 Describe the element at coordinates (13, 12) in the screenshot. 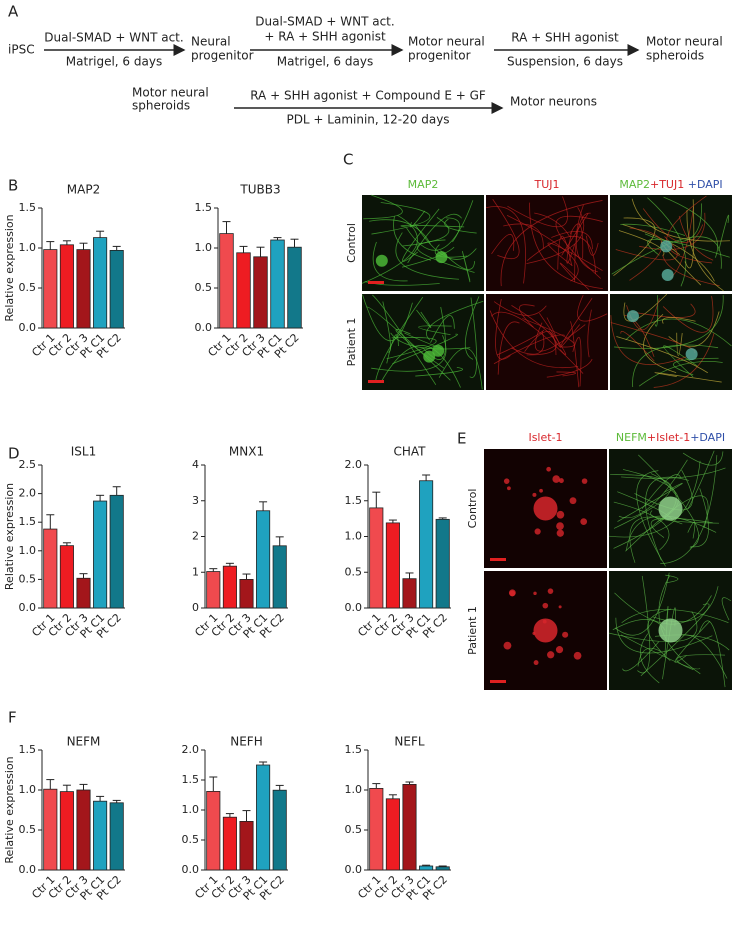

I see `panel-label: A` at that location.